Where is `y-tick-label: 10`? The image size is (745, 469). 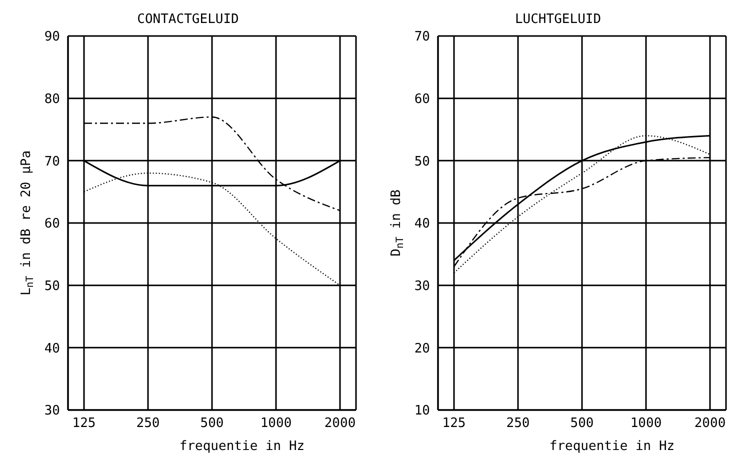
y-tick-label: 10 is located at coordinates (422, 411).